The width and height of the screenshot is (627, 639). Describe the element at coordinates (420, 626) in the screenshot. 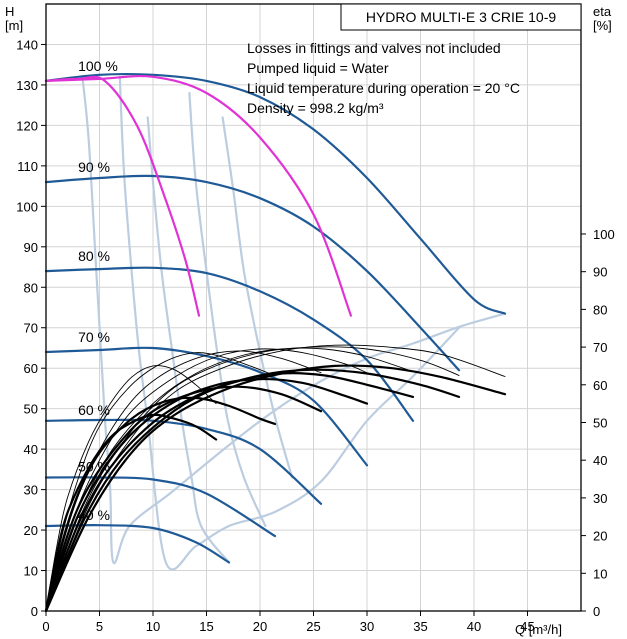

I see `x-tick-label: 35` at that location.